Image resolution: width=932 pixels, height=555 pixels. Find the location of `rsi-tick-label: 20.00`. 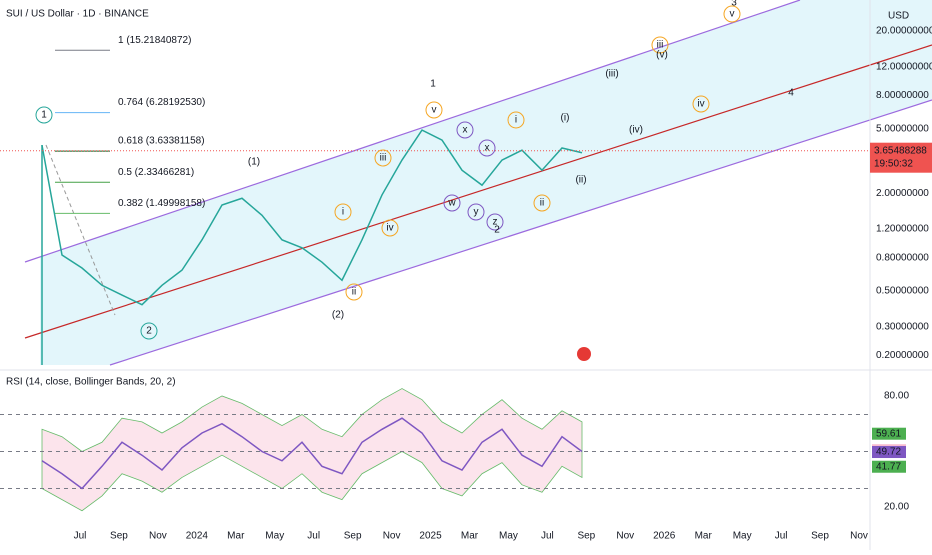

rsi-tick-label: 20.00 is located at coordinates (896, 507).